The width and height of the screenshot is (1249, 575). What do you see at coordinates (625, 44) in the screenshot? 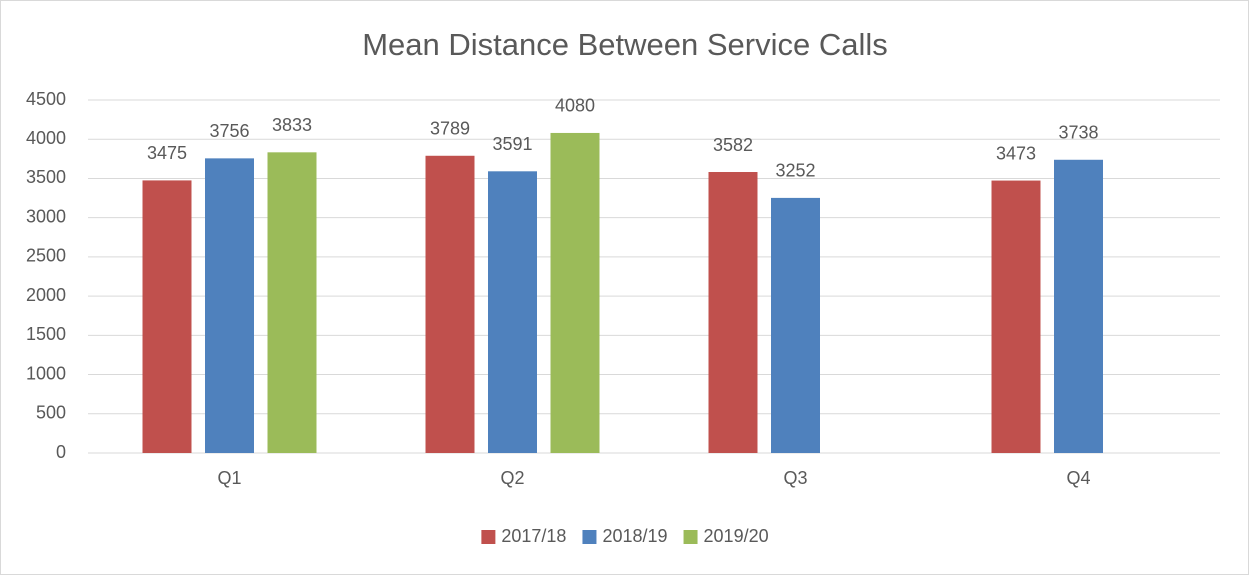
I see `chart-title: Mean Distance Between Service Calls` at bounding box center [625, 44].